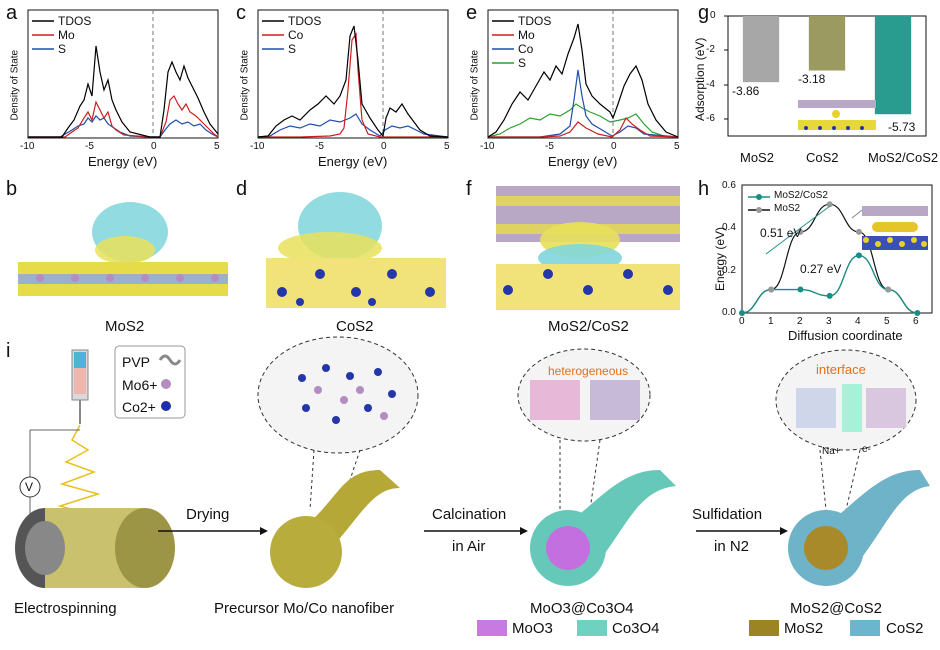  What do you see at coordinates (242, 189) in the screenshot?
I see `panel-label-d: d` at bounding box center [242, 189].